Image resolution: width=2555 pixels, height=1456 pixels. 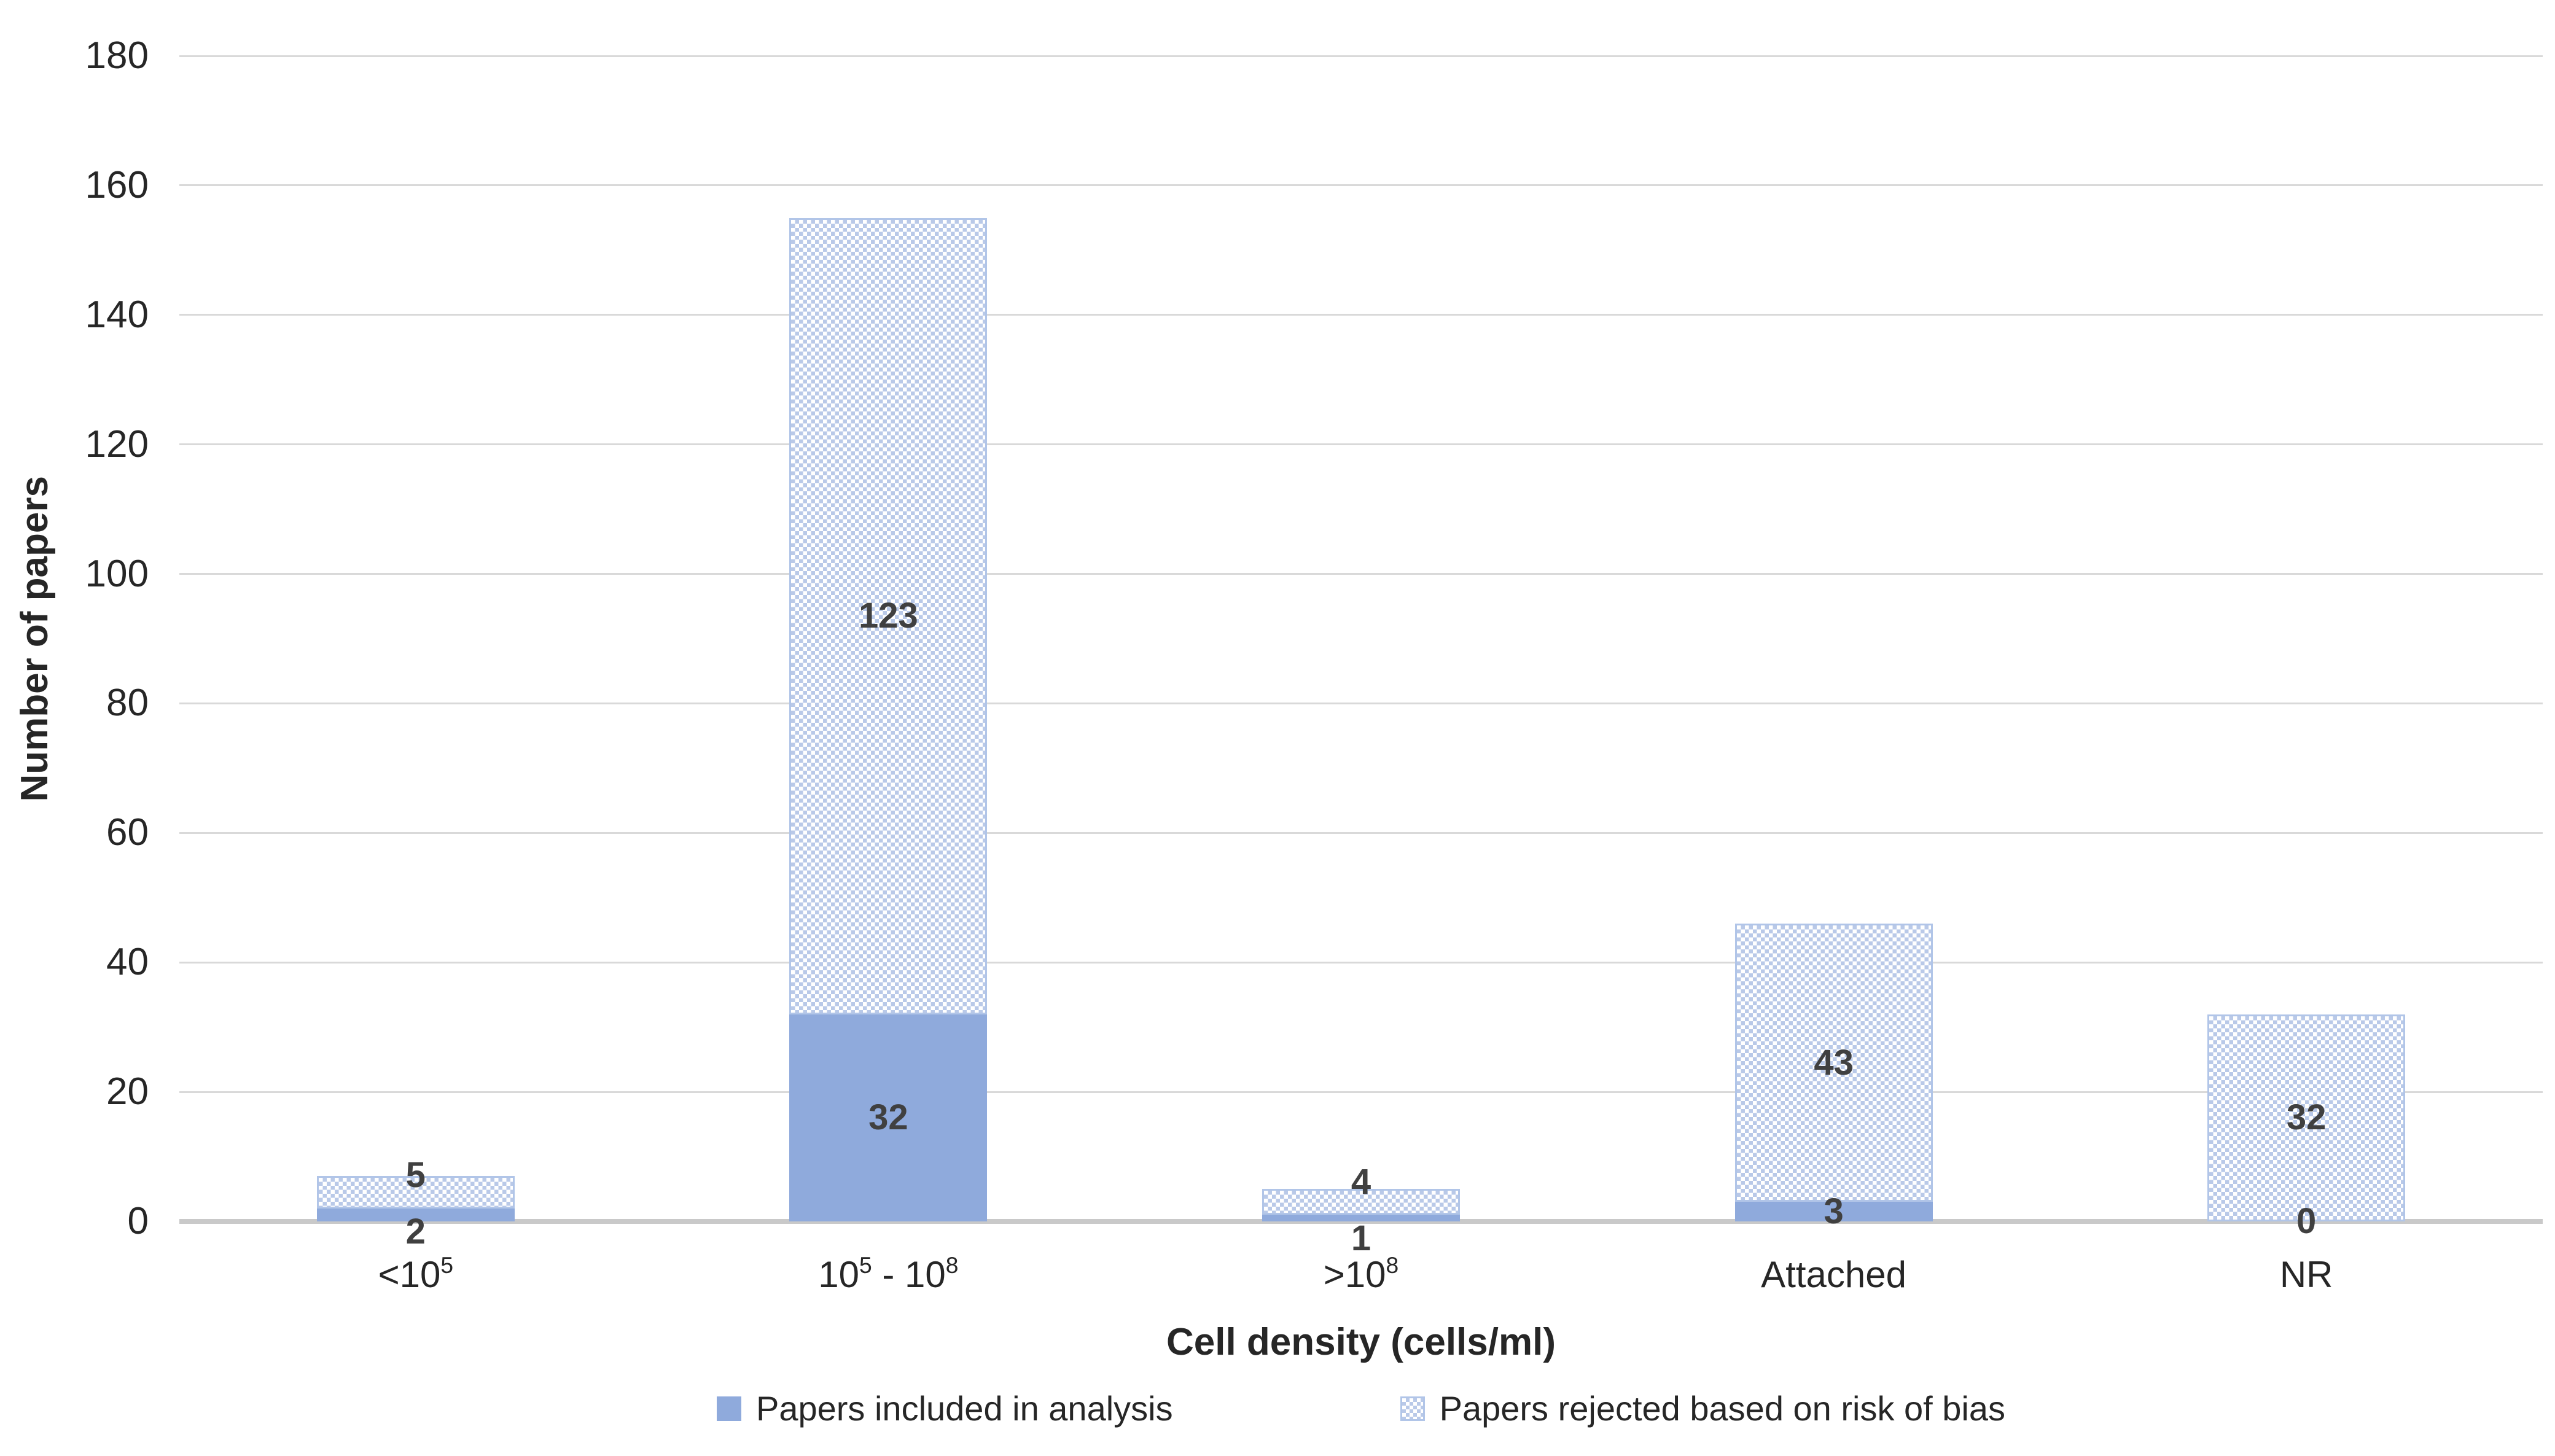 I want to click on data-label-included: 0, so click(x=2306, y=1221).